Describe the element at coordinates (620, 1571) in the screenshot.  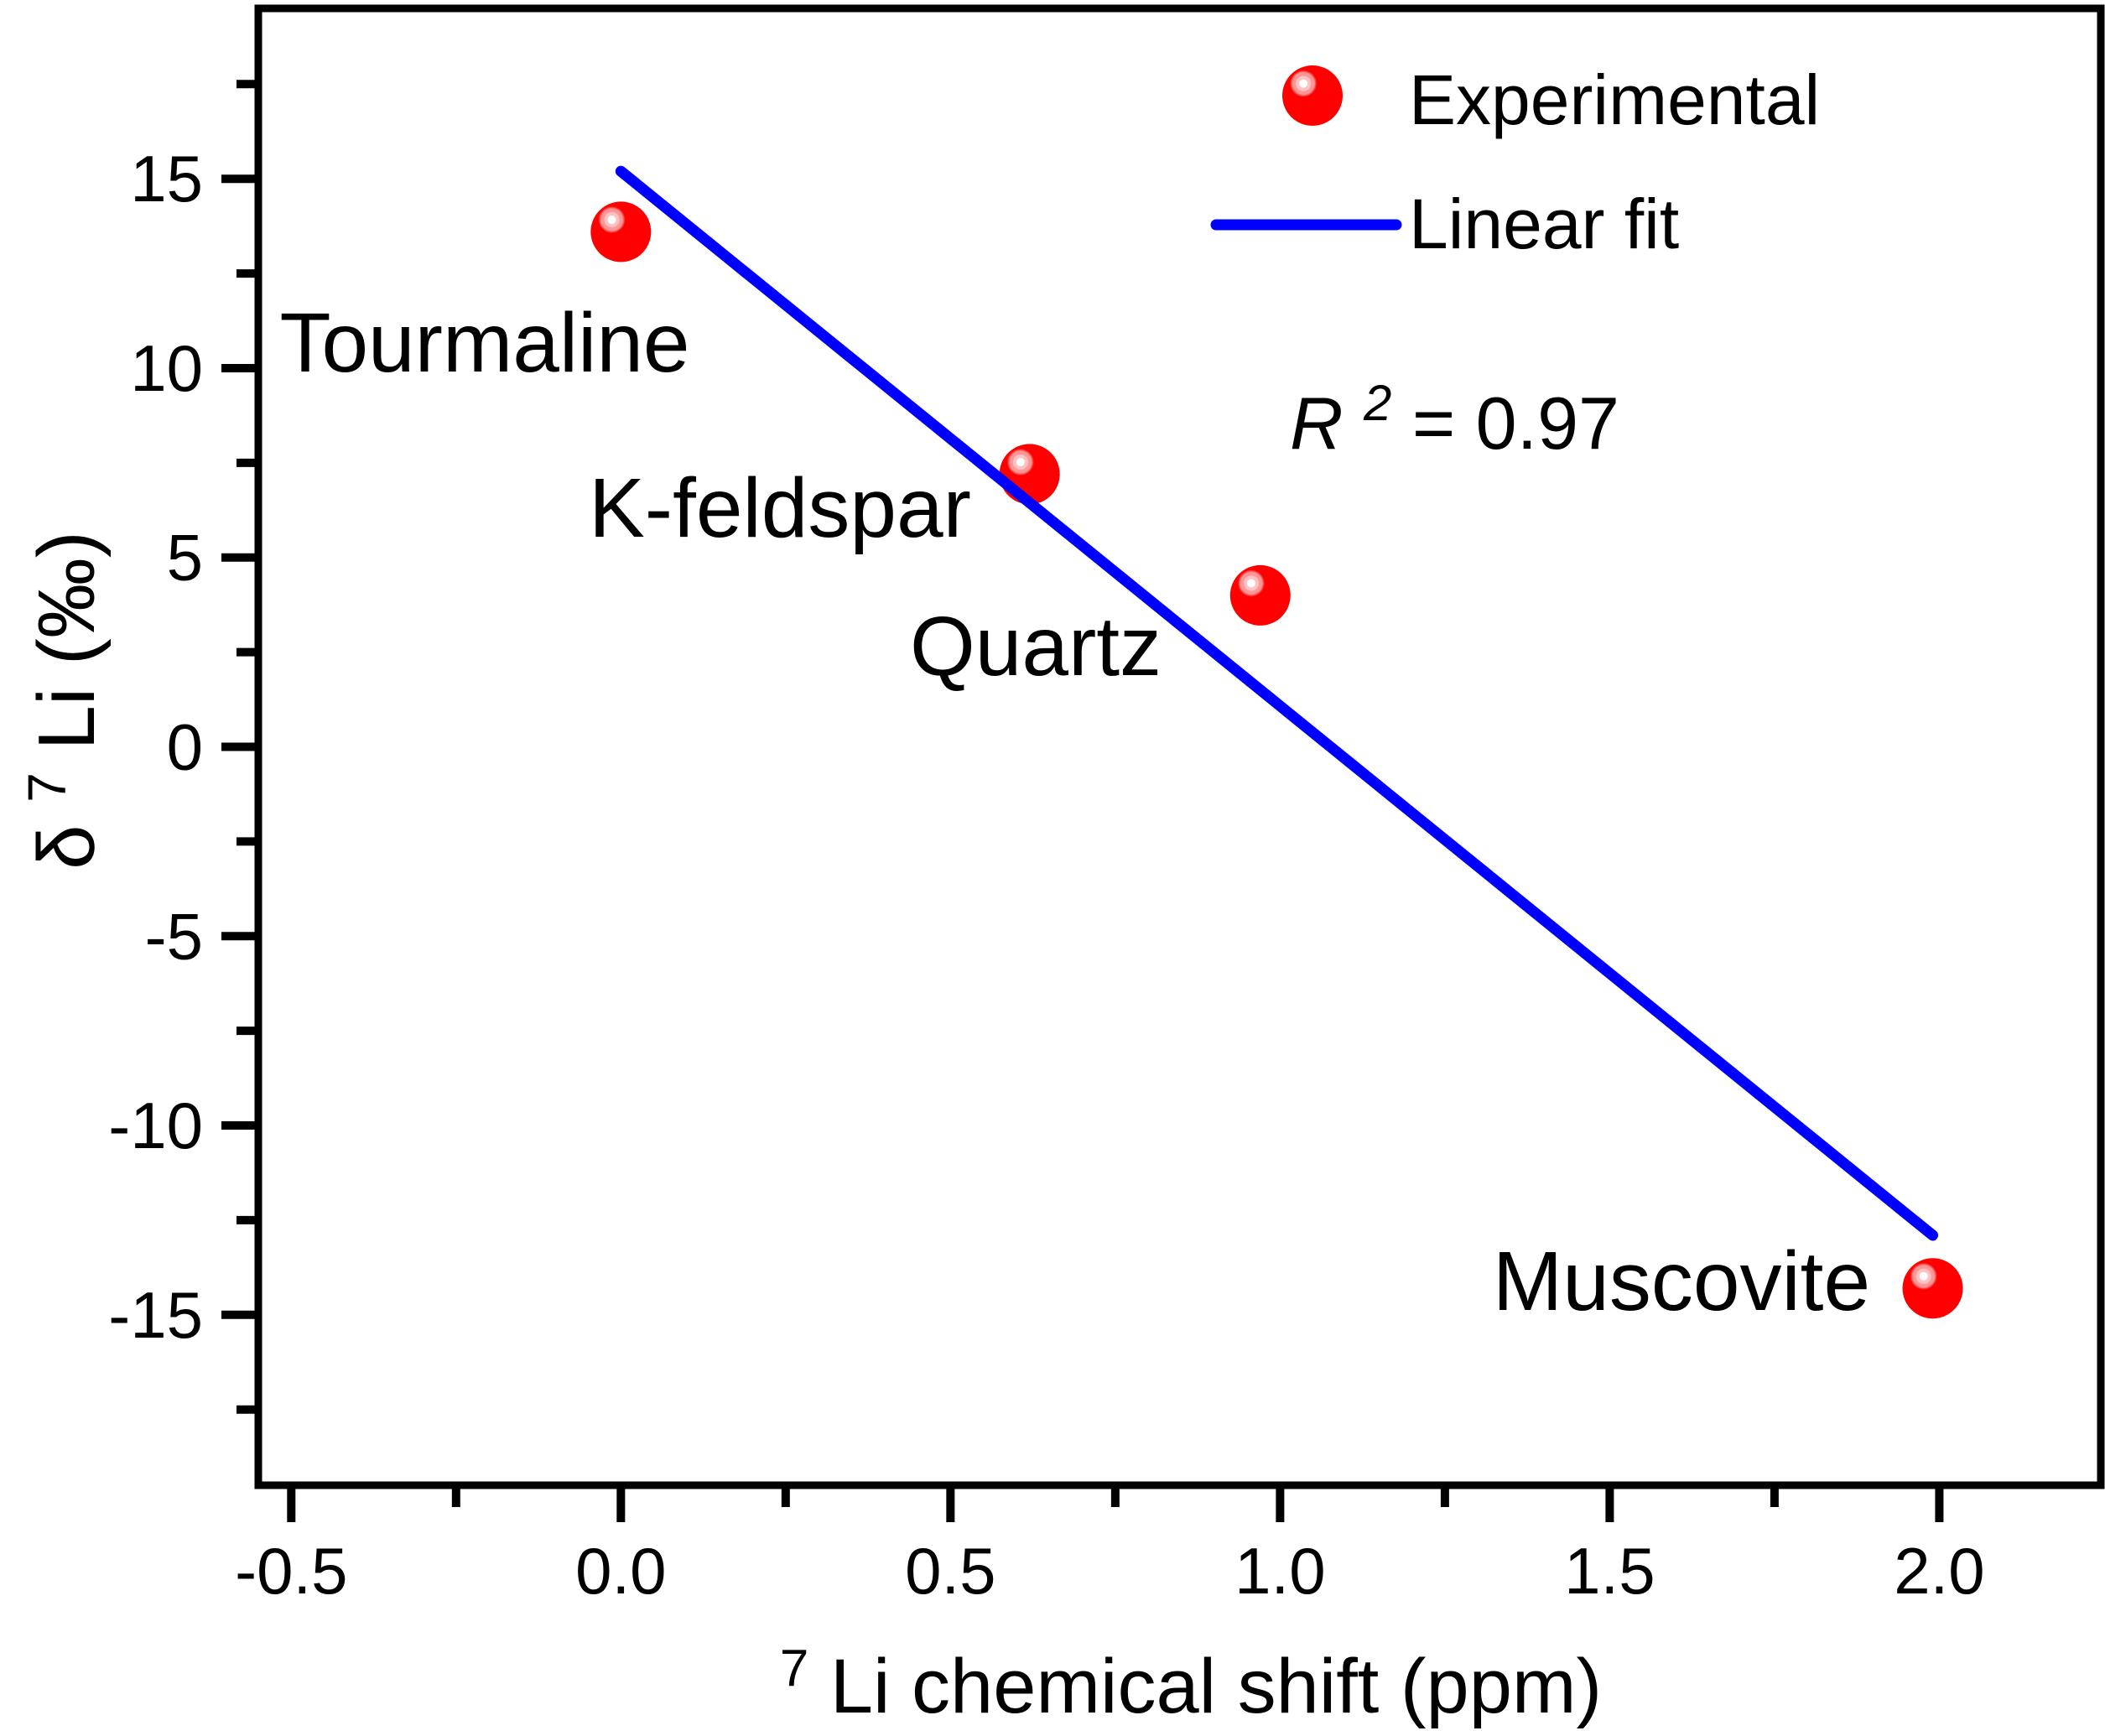
I see `x-tick-label: 0.0` at that location.